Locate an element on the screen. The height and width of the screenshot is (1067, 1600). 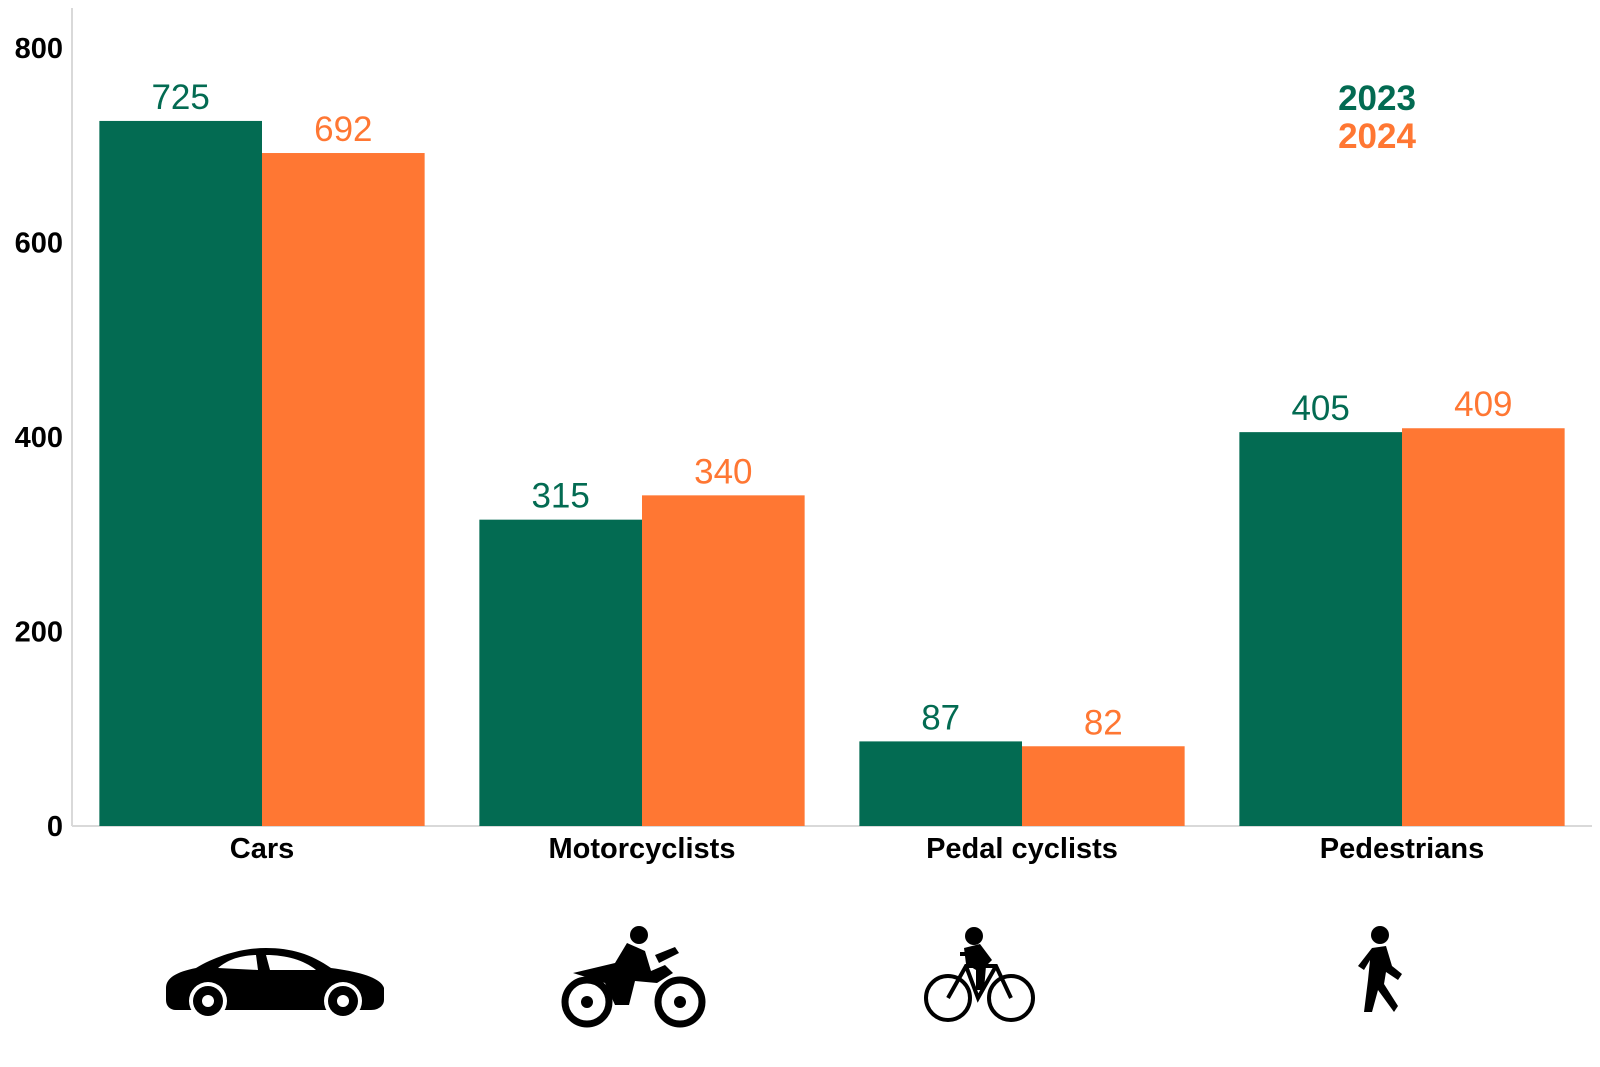
motorcycle-icon is located at coordinates (633, 977).